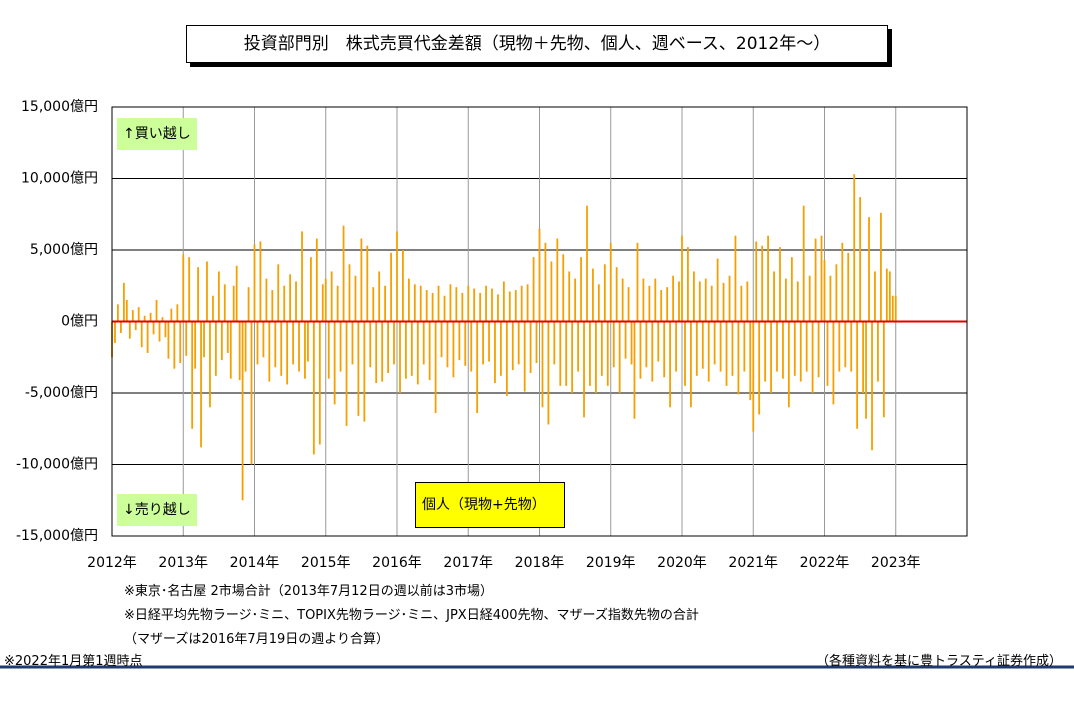 The height and width of the screenshot is (707, 1074). Describe the element at coordinates (308, 591) in the screenshot. I see `note: ※東京･名古屋 2市場合計（2013年7月12日の週以前は3市場）` at that location.